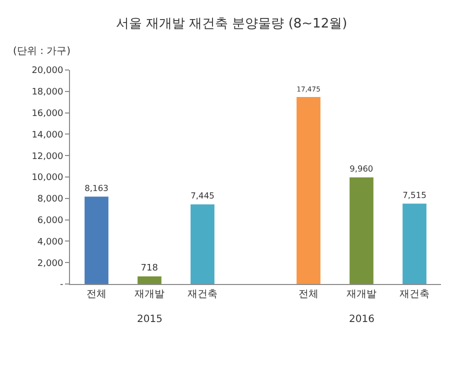 This screenshot has width=463, height=369. I want to click on data-label: 9,960, so click(362, 169).